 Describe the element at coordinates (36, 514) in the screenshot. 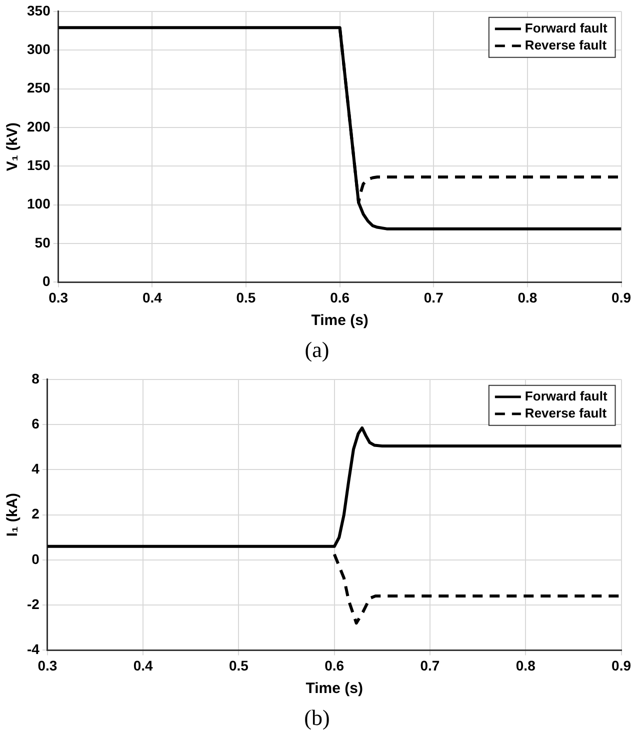

I see `y-tick-label: 2` at that location.